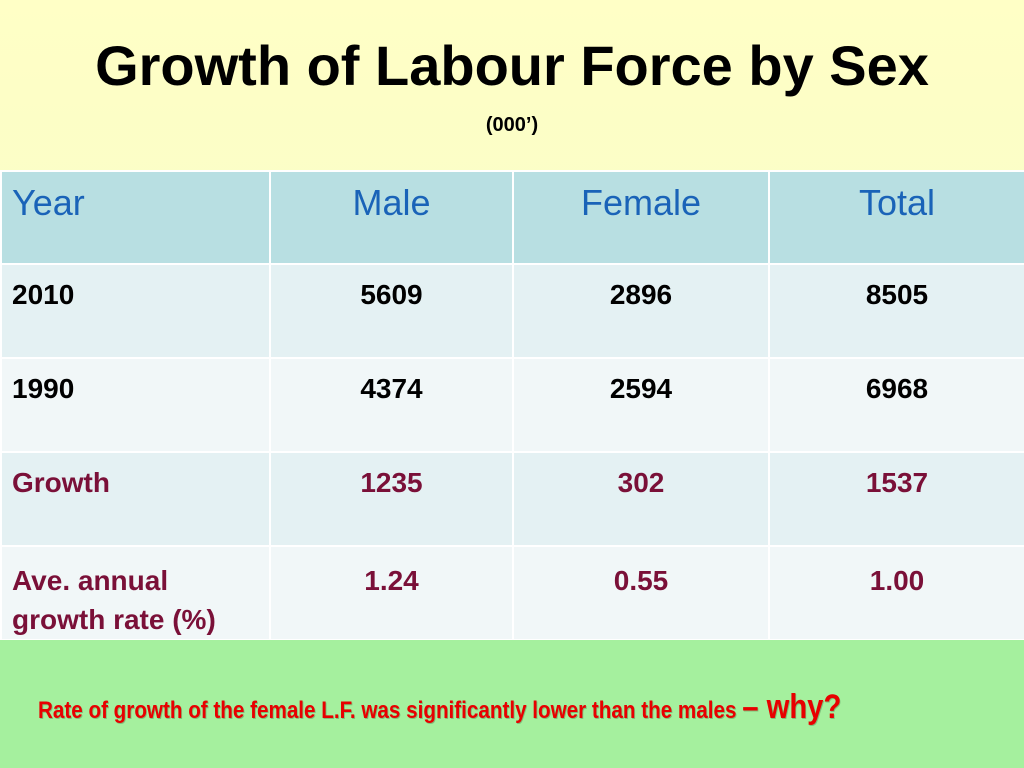 Image resolution: width=1024 pixels, height=768 pixels. What do you see at coordinates (135, 405) in the screenshot?
I see `row-label: 1990` at bounding box center [135, 405].